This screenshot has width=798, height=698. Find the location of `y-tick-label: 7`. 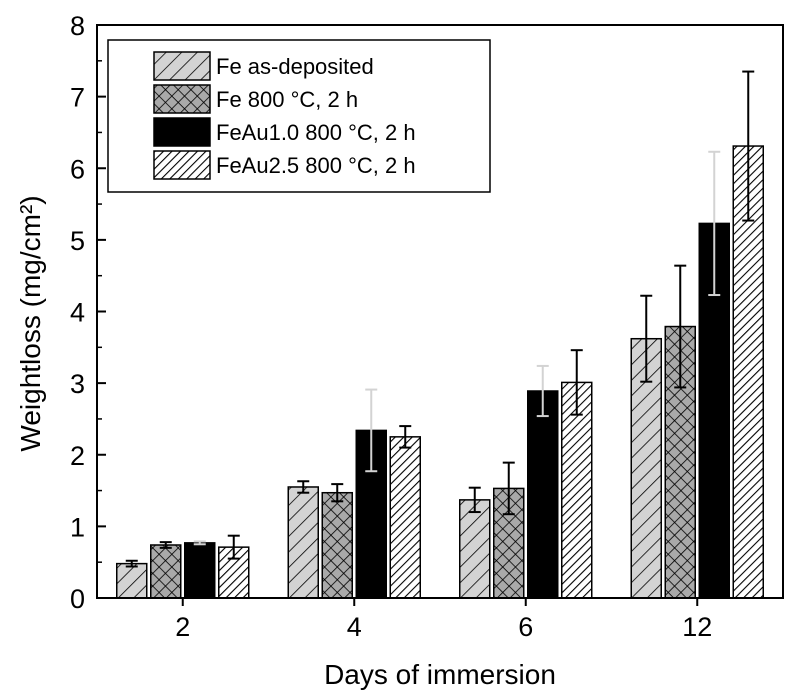

y-tick-label: 7 is located at coordinates (77, 98).